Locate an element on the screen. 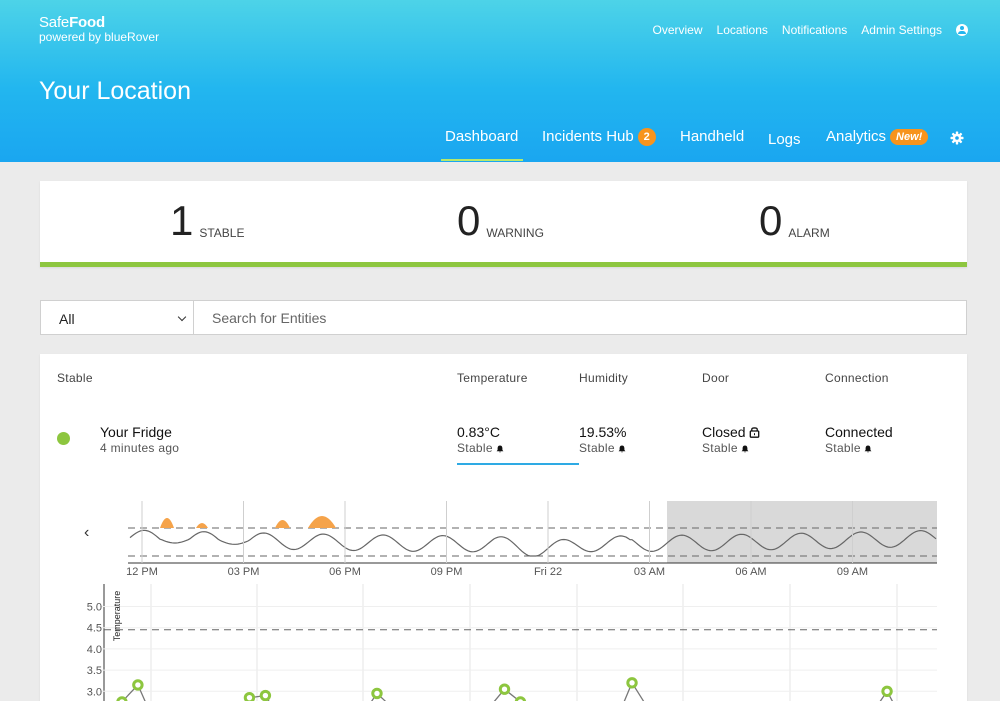 This screenshot has width=1000, height=701. column-door: Door is located at coordinates (716, 378).